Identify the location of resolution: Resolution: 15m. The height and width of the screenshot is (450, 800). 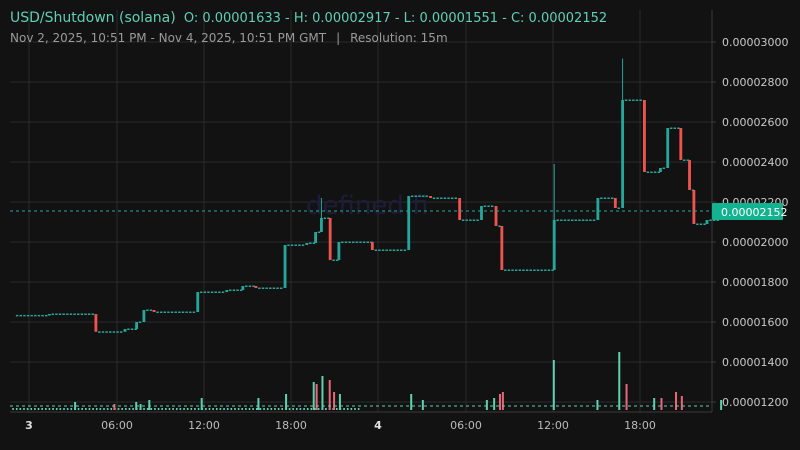
(399, 38).